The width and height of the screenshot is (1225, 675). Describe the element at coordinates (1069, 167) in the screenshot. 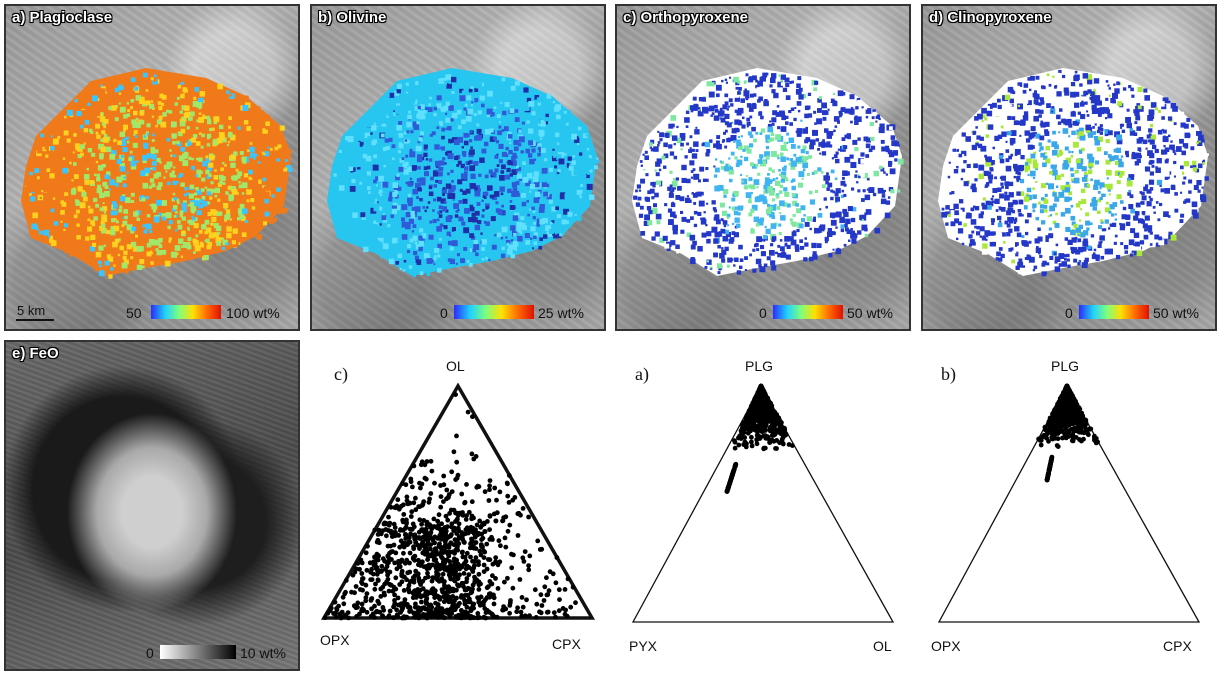

I see `clinopyroxene-map-panel: d) Clinopyroxene 0 50 wt%` at that location.